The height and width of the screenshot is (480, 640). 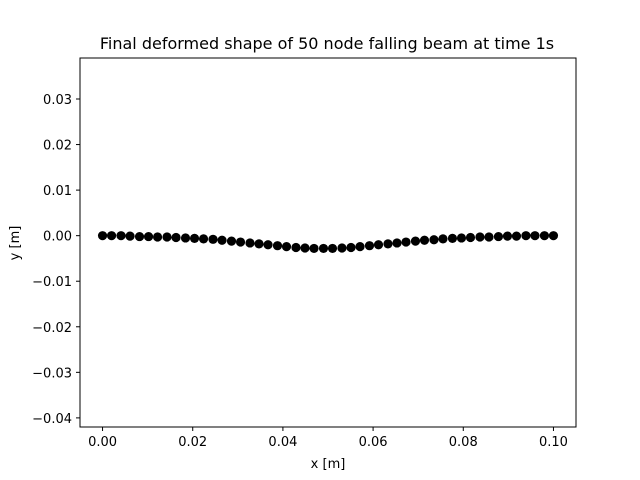 I want to click on x-tick-label: 0.10, so click(x=553, y=442).